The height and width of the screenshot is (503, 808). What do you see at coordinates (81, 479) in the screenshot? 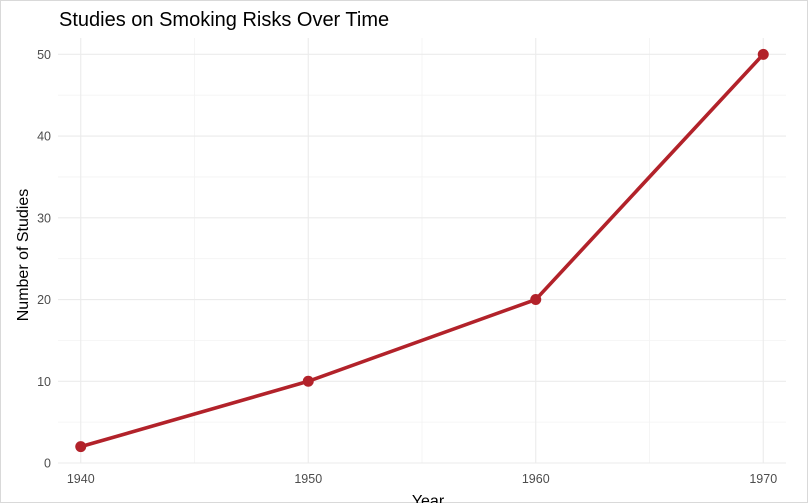
I see `x-tick-label: 1940` at bounding box center [81, 479].